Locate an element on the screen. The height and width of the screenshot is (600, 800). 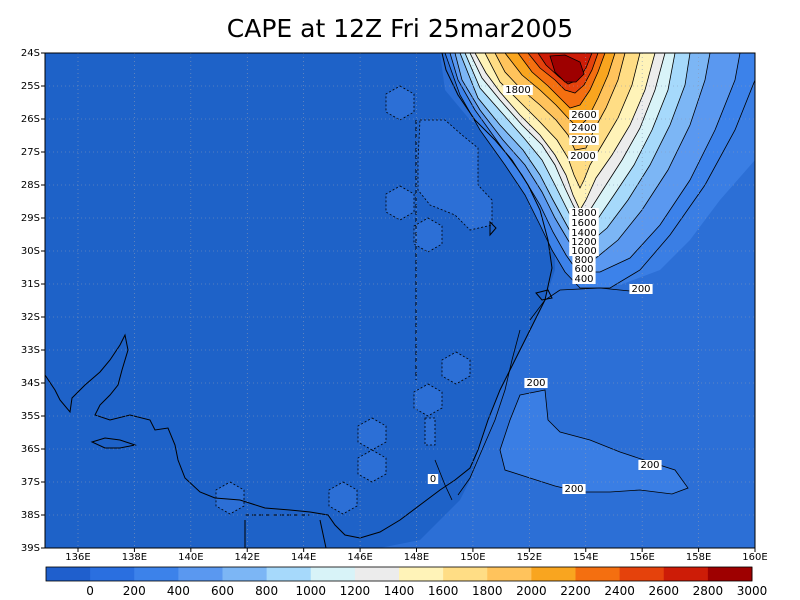
colorbar-label: 1800 is located at coordinates (487, 591).